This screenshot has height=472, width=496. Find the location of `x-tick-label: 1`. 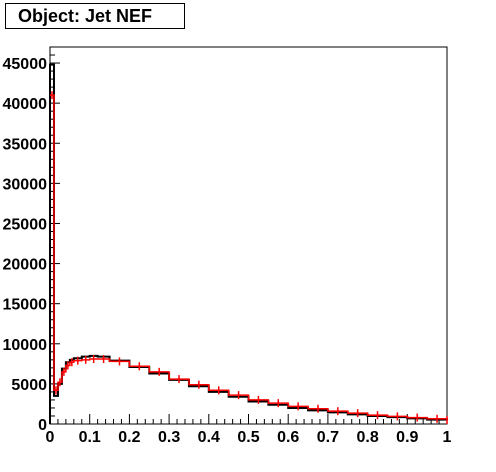

x-tick-label: 1 is located at coordinates (447, 437).